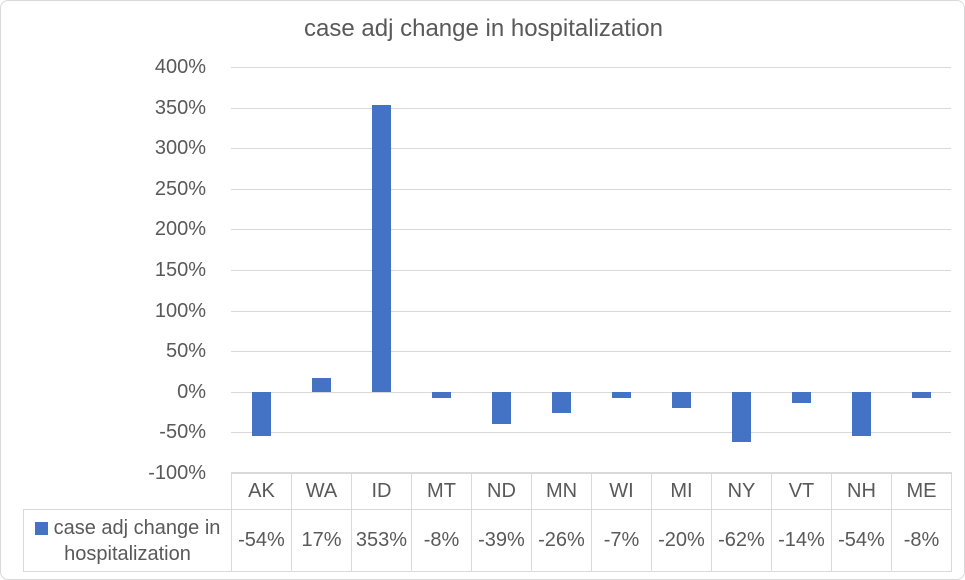 This screenshot has width=965, height=580. Describe the element at coordinates (483, 28) in the screenshot. I see `chart-title: case adj change in hospitalization` at that location.